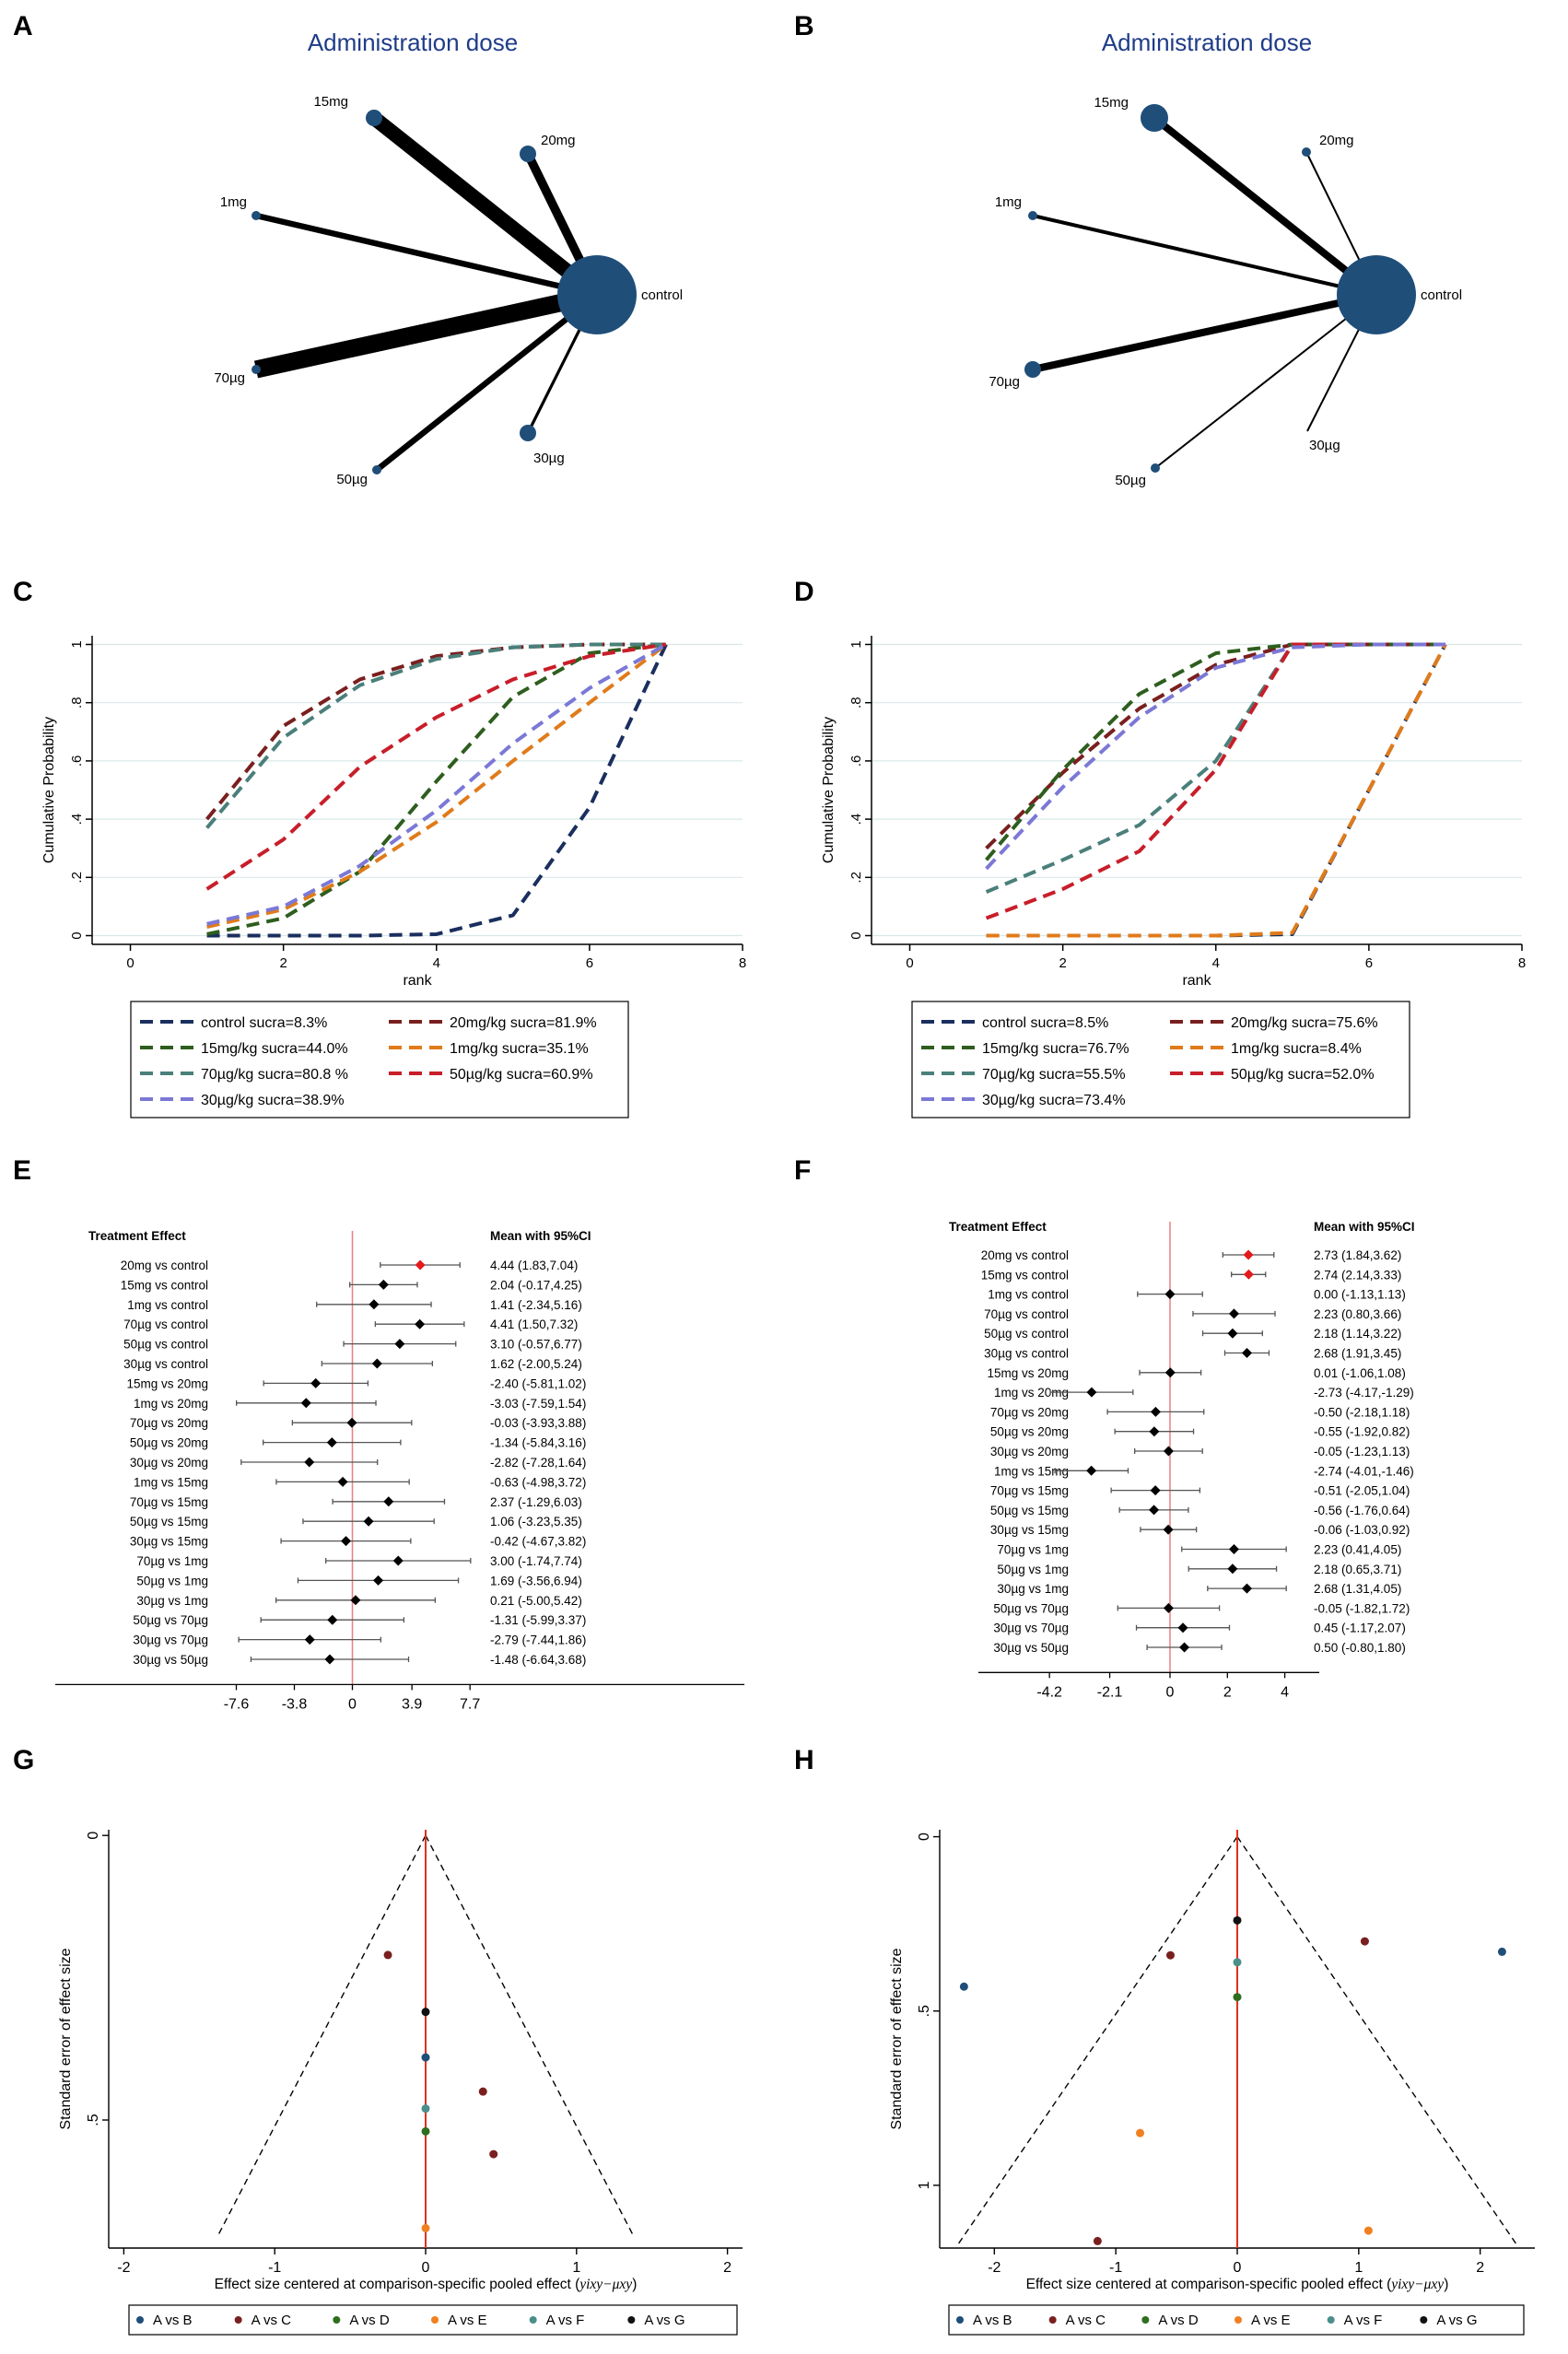 The height and width of the screenshot is (2354, 1568). I want to click on y-tick-label: .4, so click(77, 820).